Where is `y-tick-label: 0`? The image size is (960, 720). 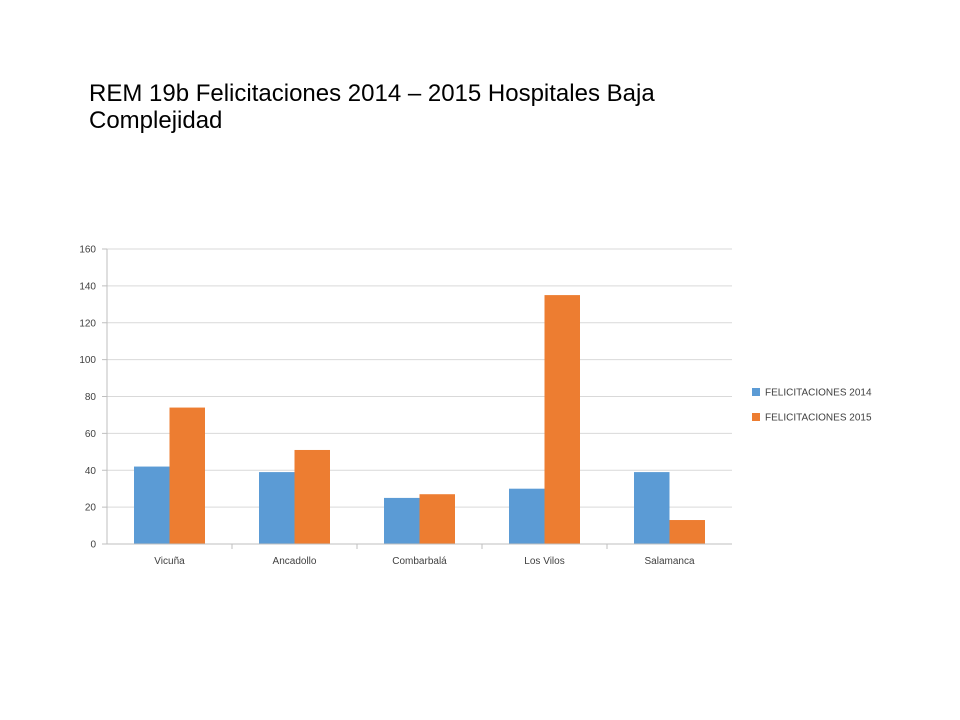 y-tick-label: 0 is located at coordinates (93, 545).